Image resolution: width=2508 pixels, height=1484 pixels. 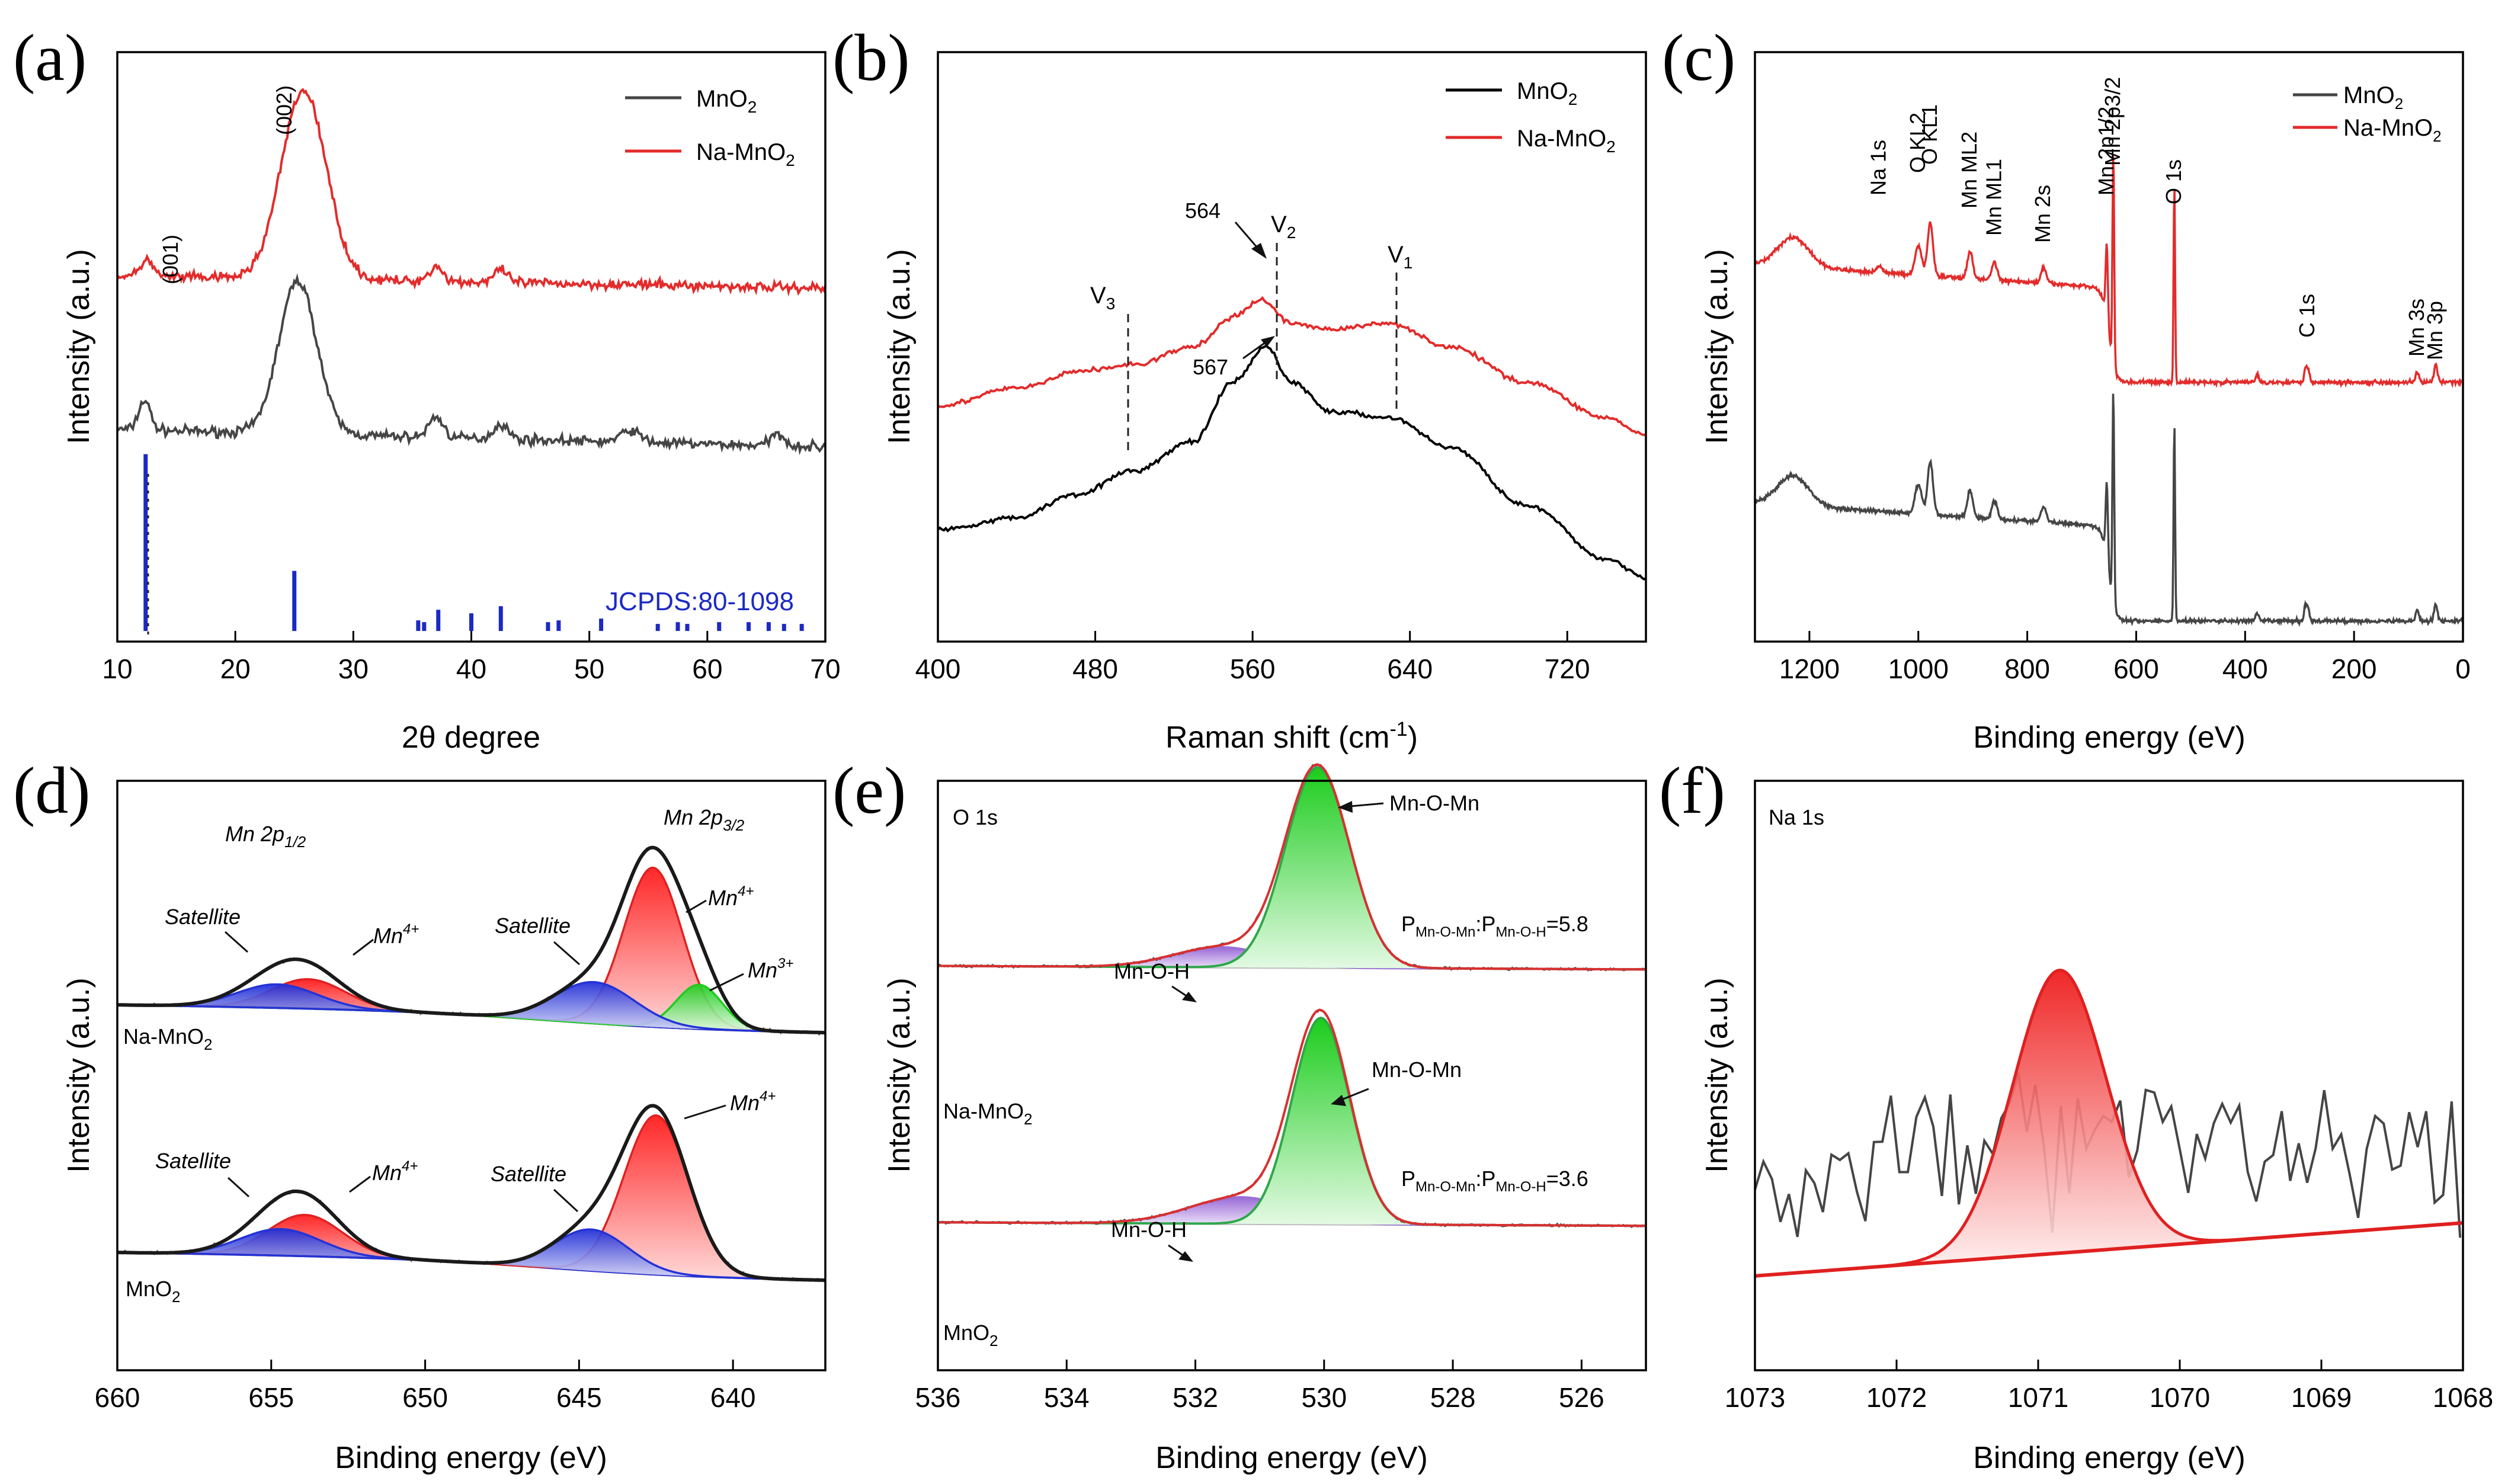 I want to click on a-jcpds-label: JCPDS:80-1098, so click(x=700, y=601).